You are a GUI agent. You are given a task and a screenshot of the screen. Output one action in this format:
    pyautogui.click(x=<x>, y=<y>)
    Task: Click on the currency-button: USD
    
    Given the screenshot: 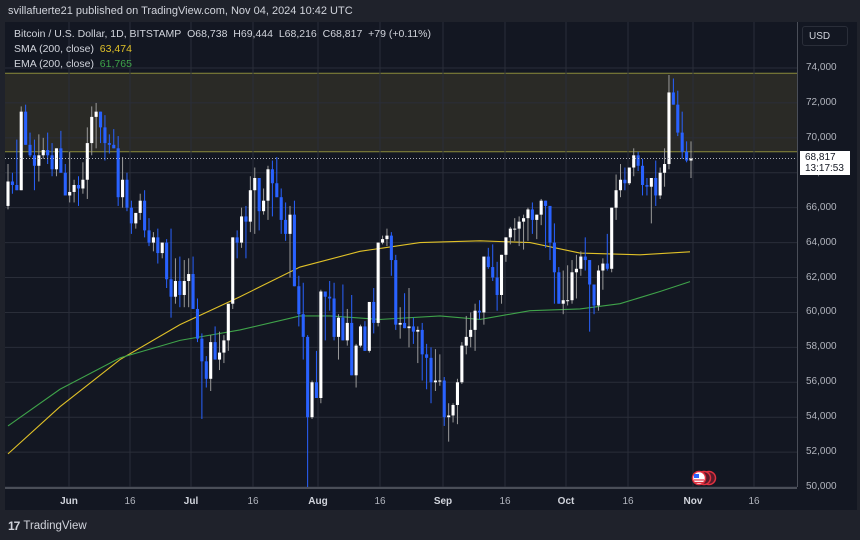 What is the action you would take?
    pyautogui.click(x=825, y=36)
    